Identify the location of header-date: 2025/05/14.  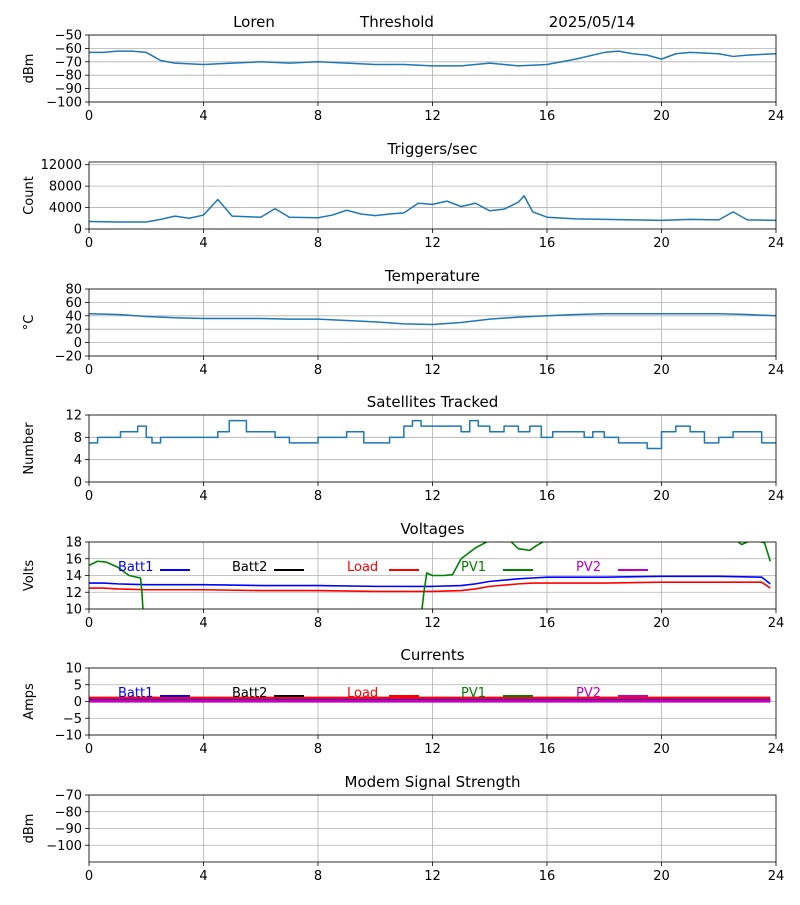
(592, 22).